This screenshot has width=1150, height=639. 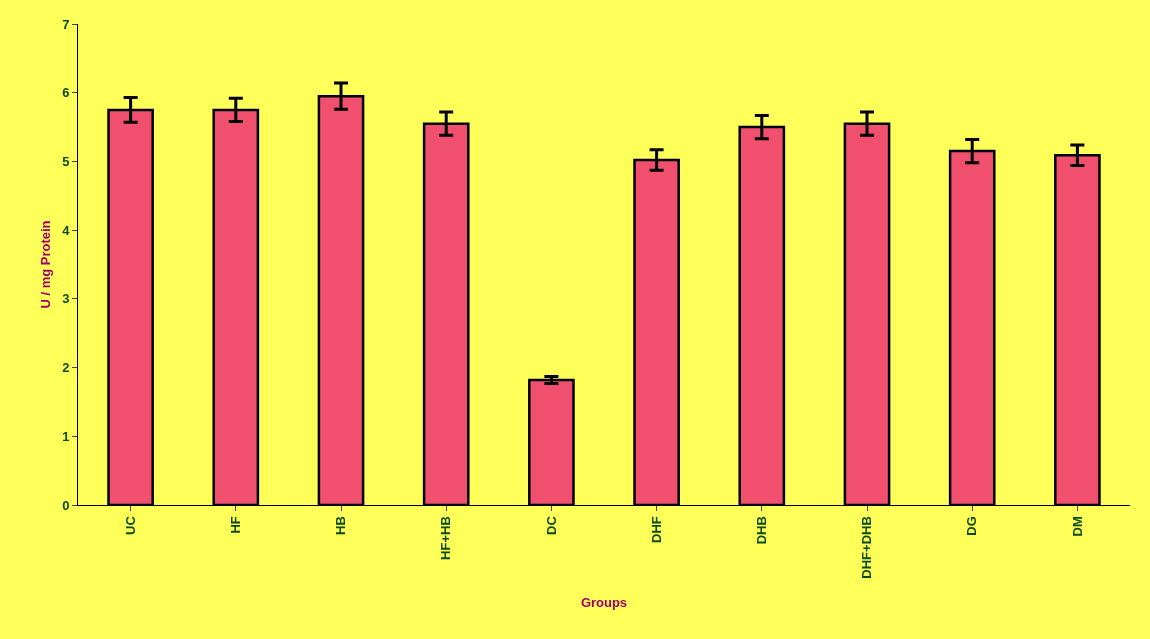 What do you see at coordinates (66, 93) in the screenshot?
I see `y-tick-label: 6` at bounding box center [66, 93].